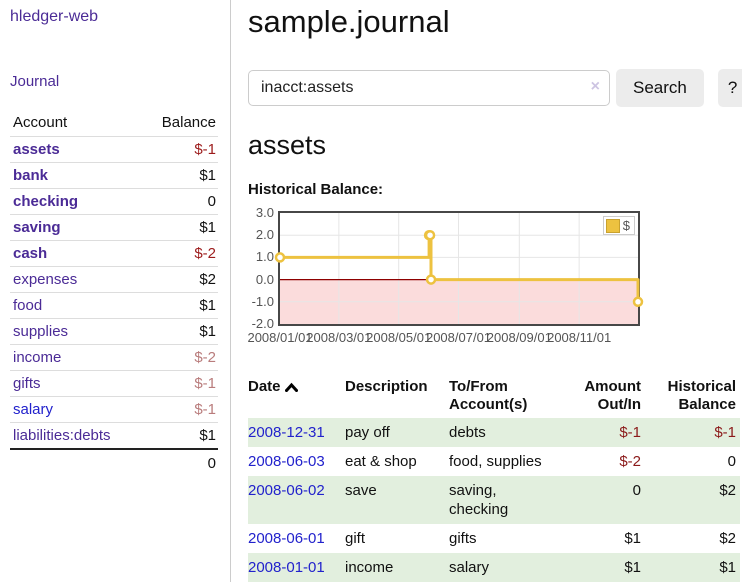 Image resolution: width=742 pixels, height=582 pixels. I want to click on balance-column-header: Balance, so click(179, 123).